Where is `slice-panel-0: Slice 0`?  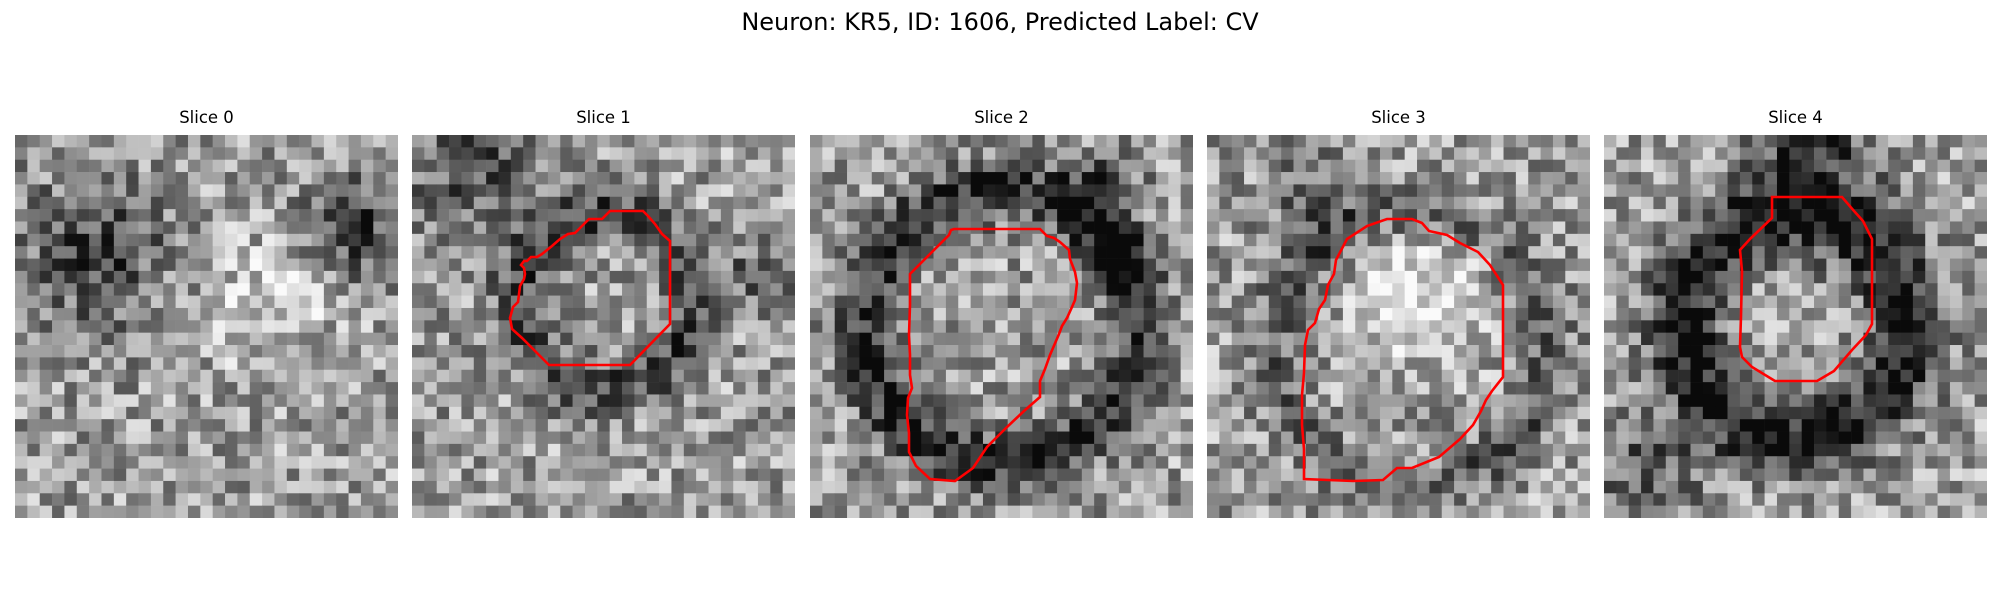 slice-panel-0: Slice 0 is located at coordinates (206, 314).